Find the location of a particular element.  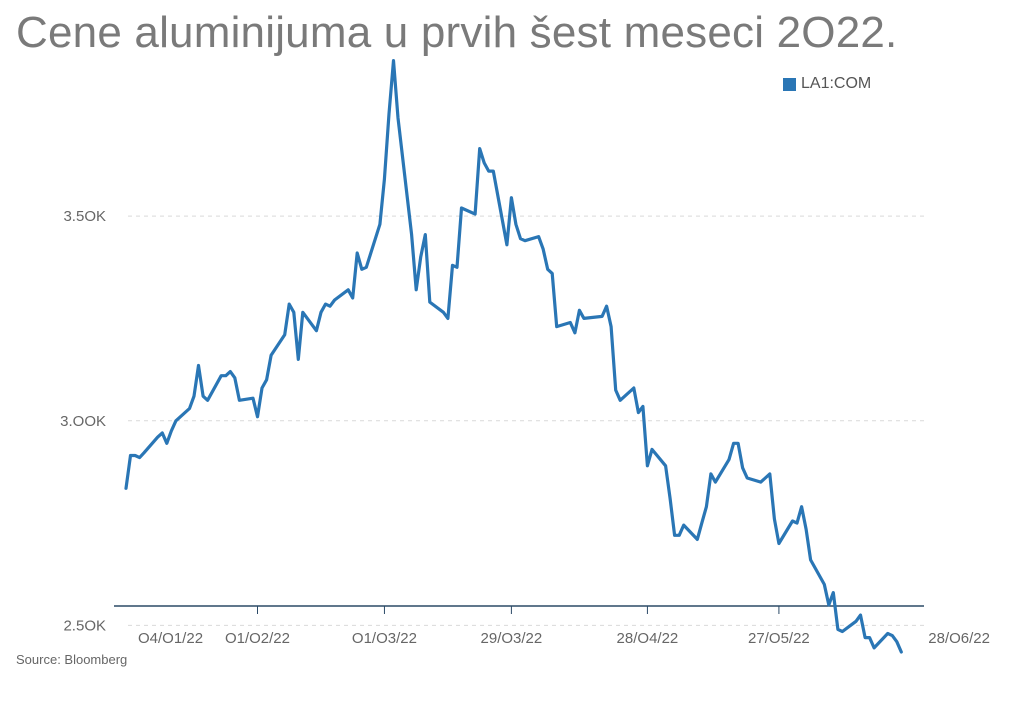

source-note: Source: Bloomberg is located at coordinates (72, 659).